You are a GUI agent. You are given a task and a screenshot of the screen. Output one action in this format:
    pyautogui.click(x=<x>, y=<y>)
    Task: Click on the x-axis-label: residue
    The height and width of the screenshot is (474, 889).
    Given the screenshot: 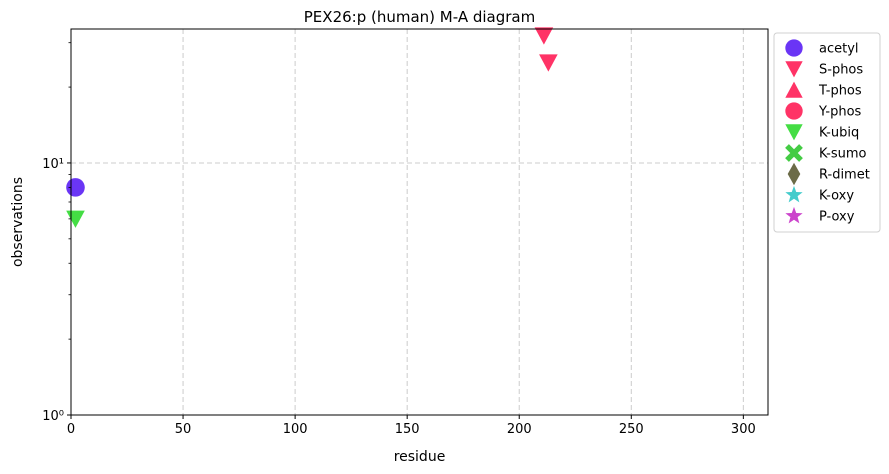 What is the action you would take?
    pyautogui.click(x=420, y=457)
    